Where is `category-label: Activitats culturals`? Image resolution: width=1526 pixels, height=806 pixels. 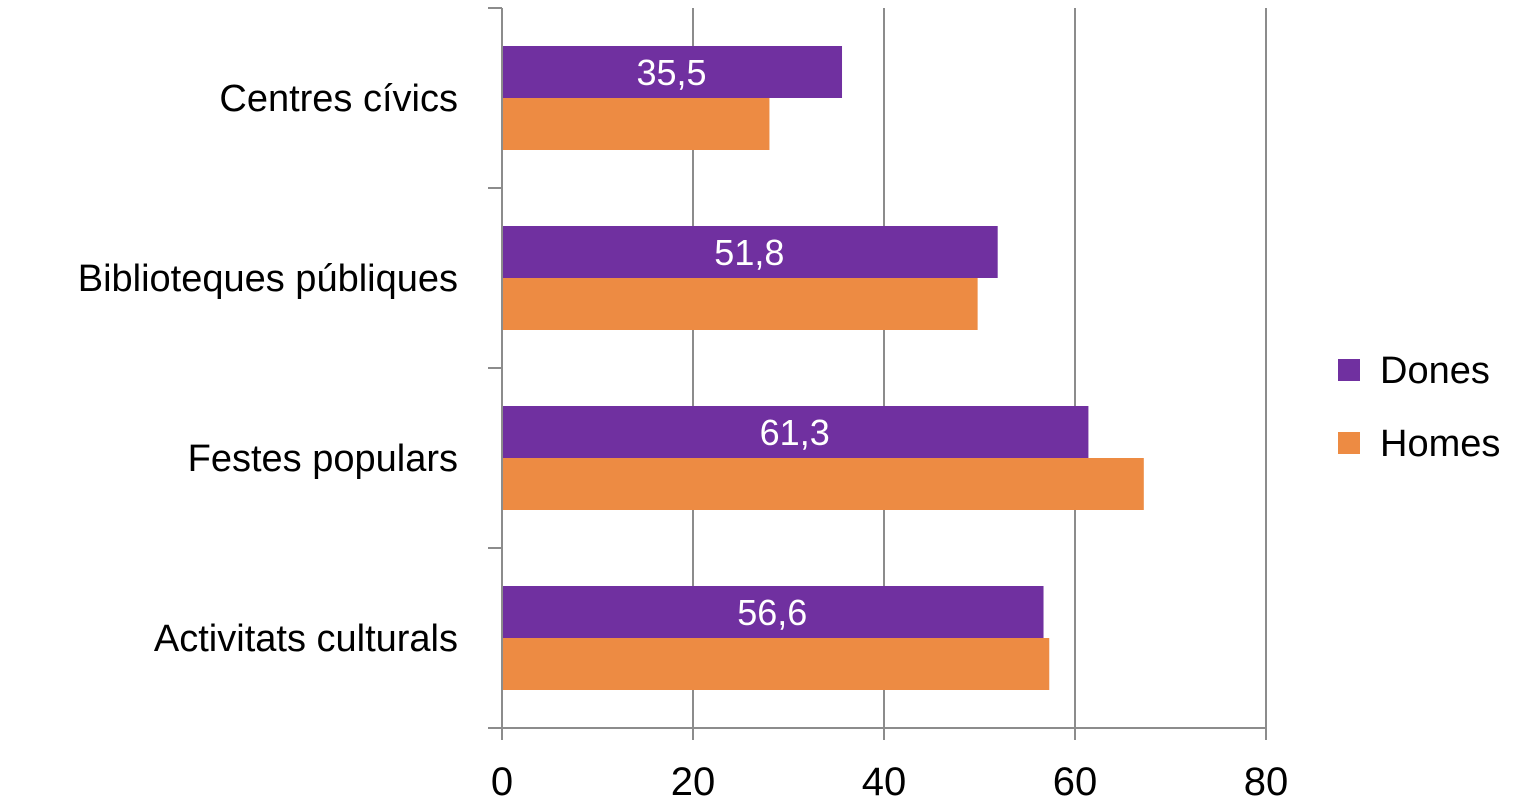 category-label: Activitats culturals is located at coordinates (306, 639).